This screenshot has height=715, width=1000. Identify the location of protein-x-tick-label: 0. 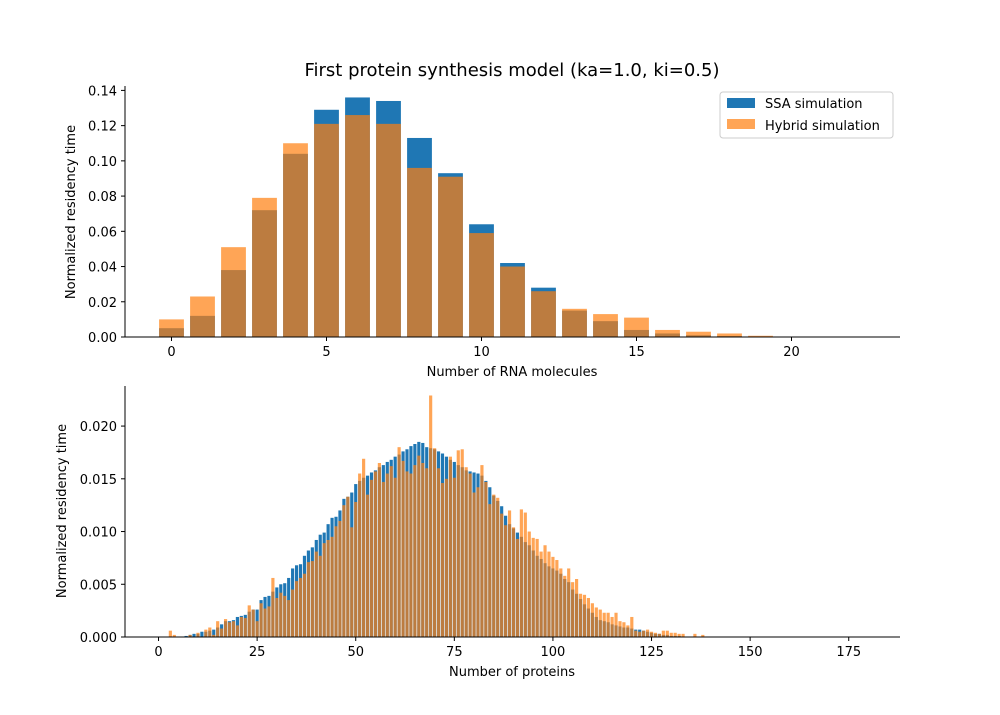
(158, 652).